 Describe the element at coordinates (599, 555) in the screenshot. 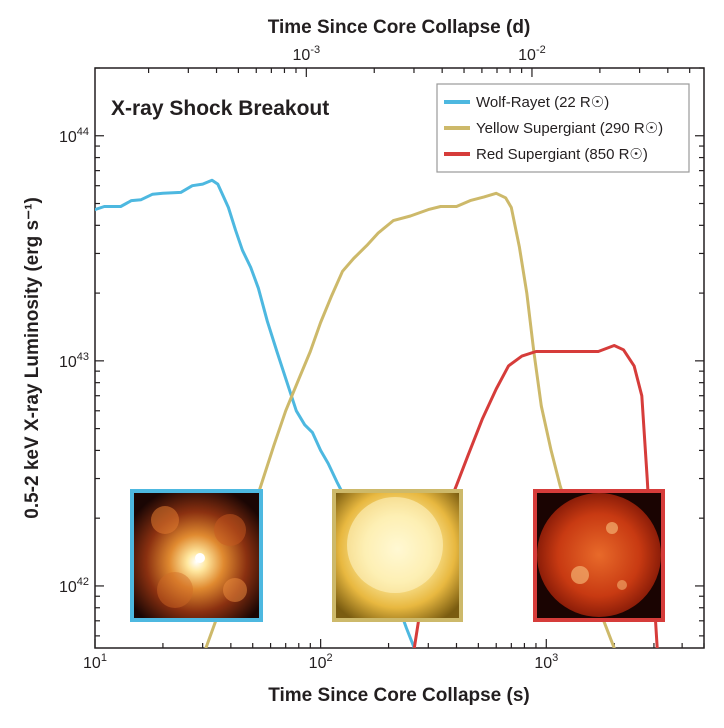

I see `red-supergiant-image` at that location.